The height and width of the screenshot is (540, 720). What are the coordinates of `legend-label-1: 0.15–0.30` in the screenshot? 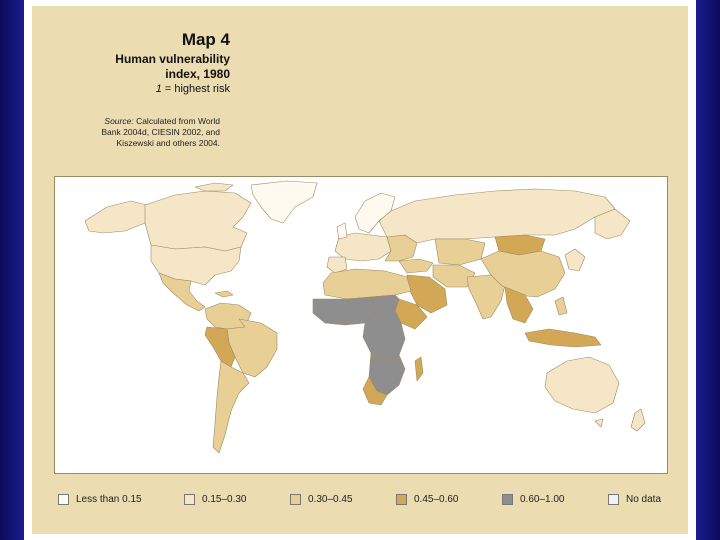 It's located at (224, 499).